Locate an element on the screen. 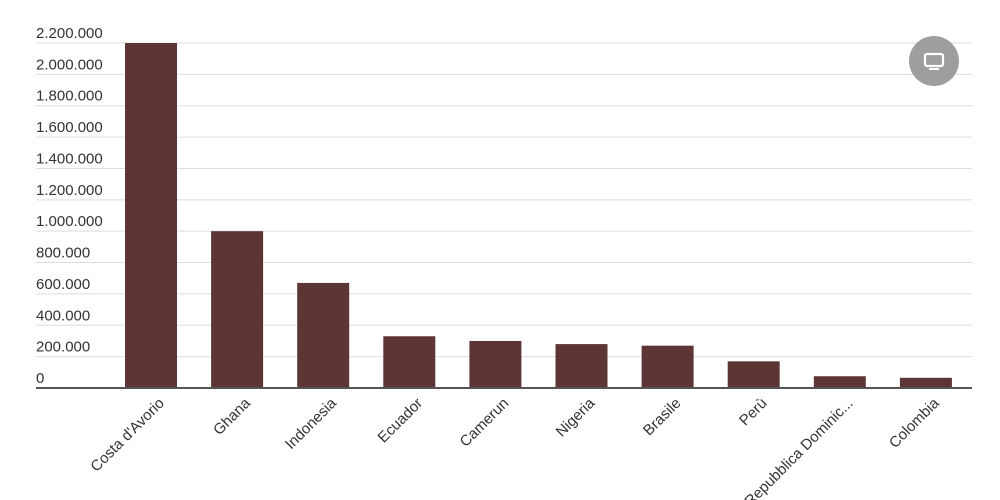 This screenshot has width=1000, height=500. fullscreen-button is located at coordinates (934, 61).